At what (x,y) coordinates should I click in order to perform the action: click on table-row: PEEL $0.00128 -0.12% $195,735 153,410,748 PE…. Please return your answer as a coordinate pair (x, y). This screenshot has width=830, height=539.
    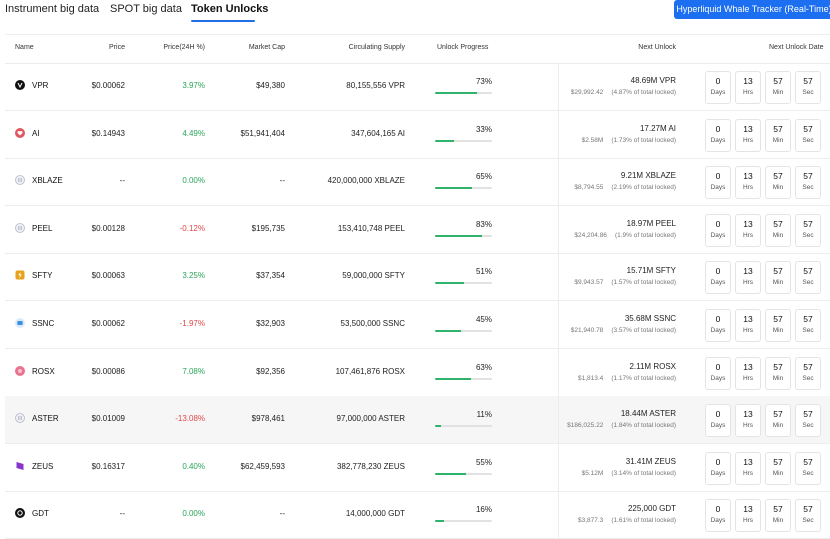
    Looking at the image, I should click on (417, 229).